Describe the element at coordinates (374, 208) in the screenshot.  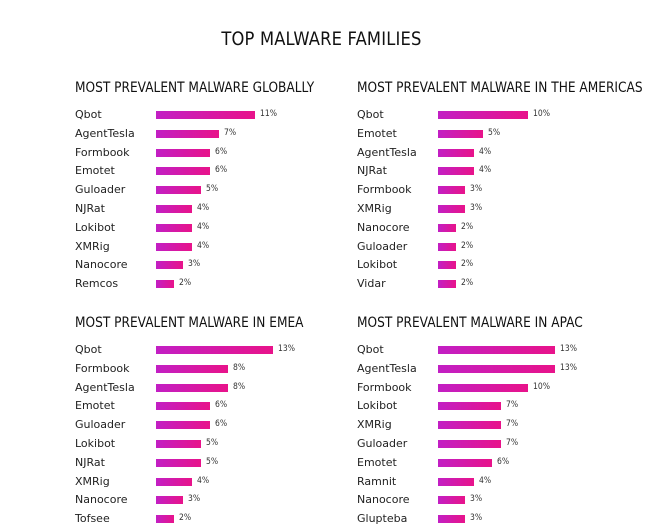
I see `category-label: XMRig` at that location.